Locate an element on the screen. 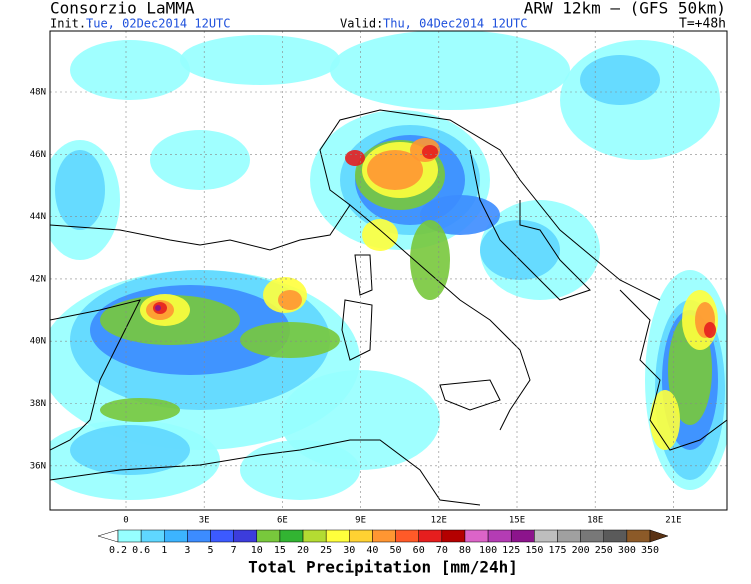 The width and height of the screenshot is (751, 584). colorbar-label: 5 is located at coordinates (211, 550).